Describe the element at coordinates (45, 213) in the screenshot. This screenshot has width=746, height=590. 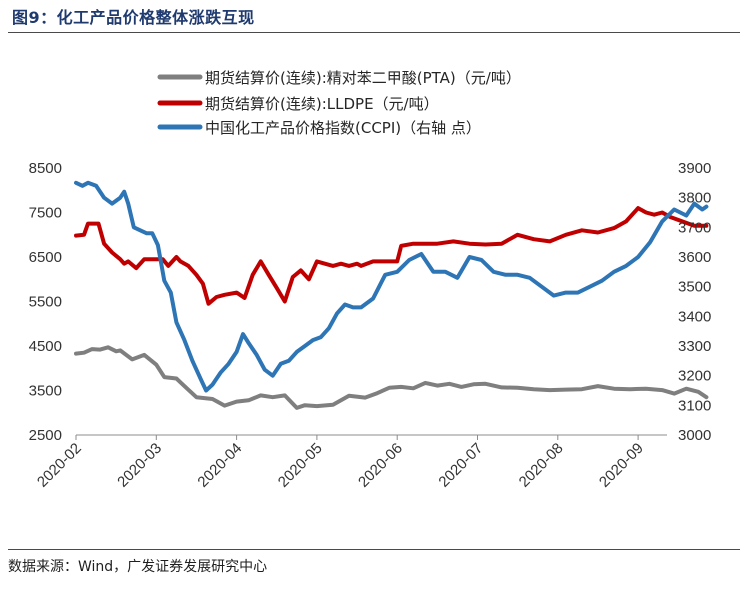
I see `left-tick-label: 7500` at that location.